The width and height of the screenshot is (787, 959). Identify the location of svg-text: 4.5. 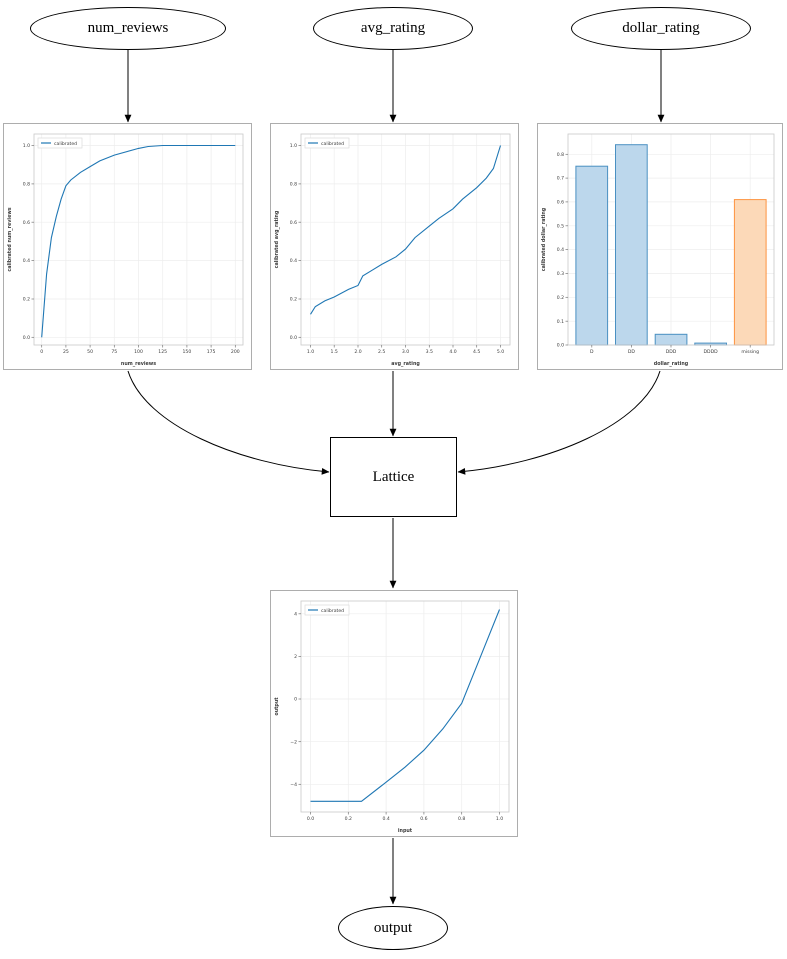
(476, 352).